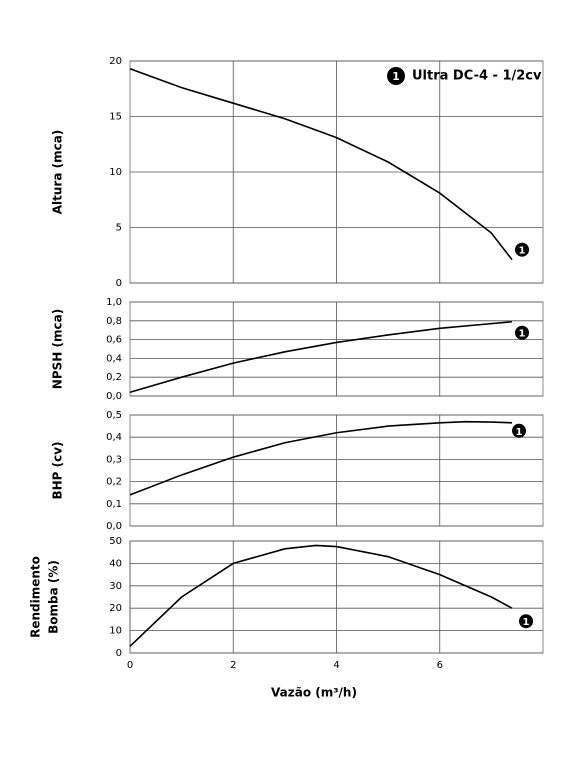  I want to click on y-tick-label: 15, so click(115, 117).